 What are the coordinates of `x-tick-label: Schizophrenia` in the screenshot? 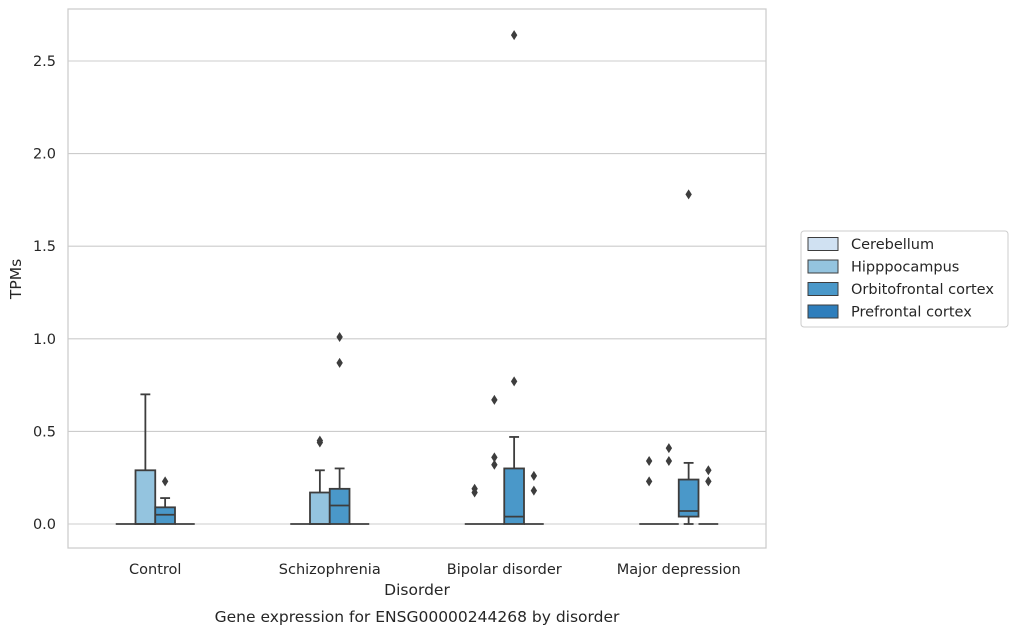 It's located at (330, 570).